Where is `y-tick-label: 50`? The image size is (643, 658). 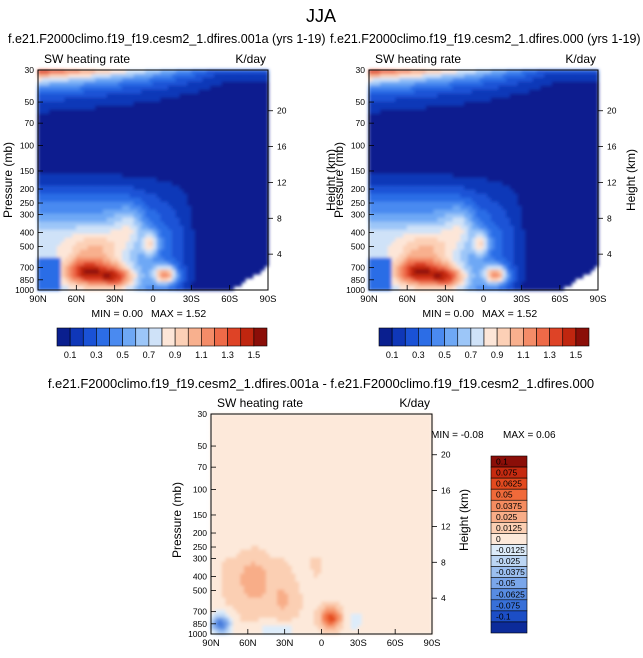 y-tick-label: 50 is located at coordinates (30, 102).